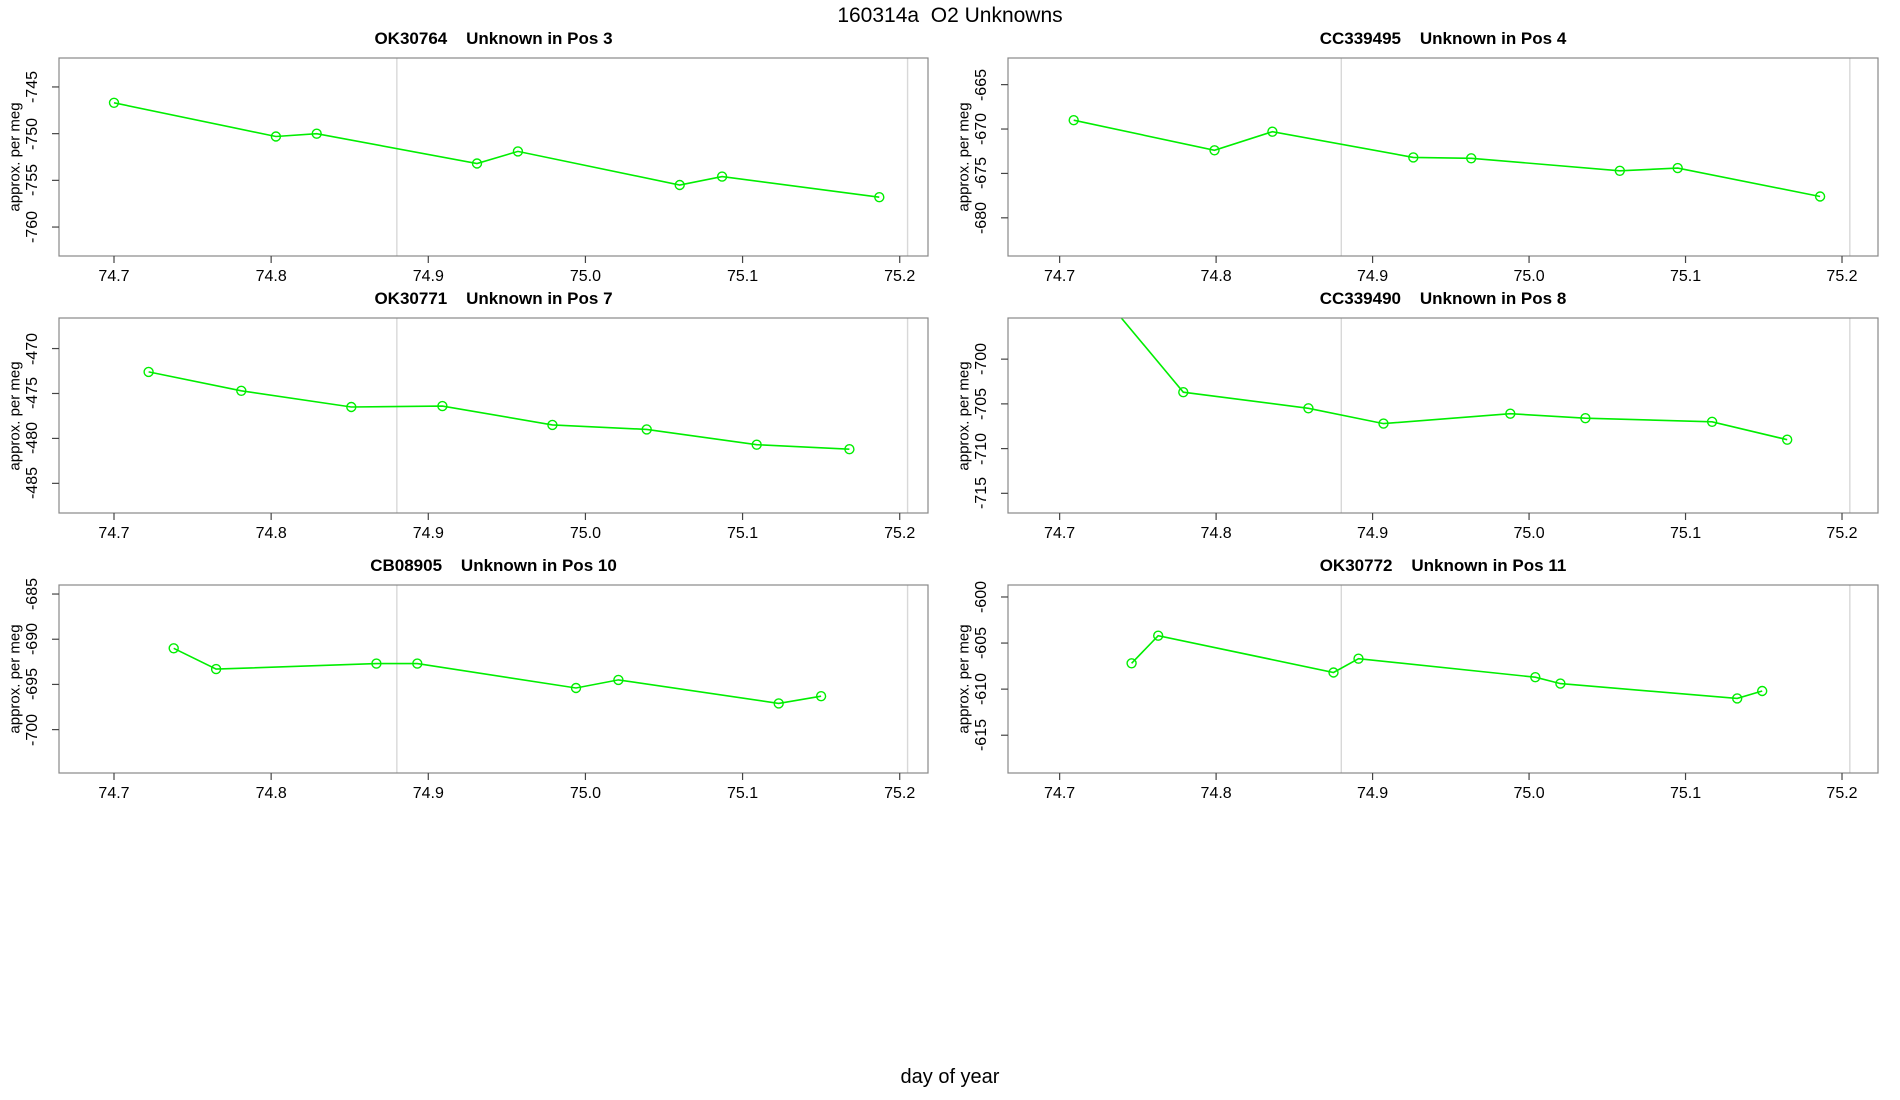 The height and width of the screenshot is (1100, 1900). What do you see at coordinates (32, 684) in the screenshot?
I see `y-tick-label: -695` at bounding box center [32, 684].